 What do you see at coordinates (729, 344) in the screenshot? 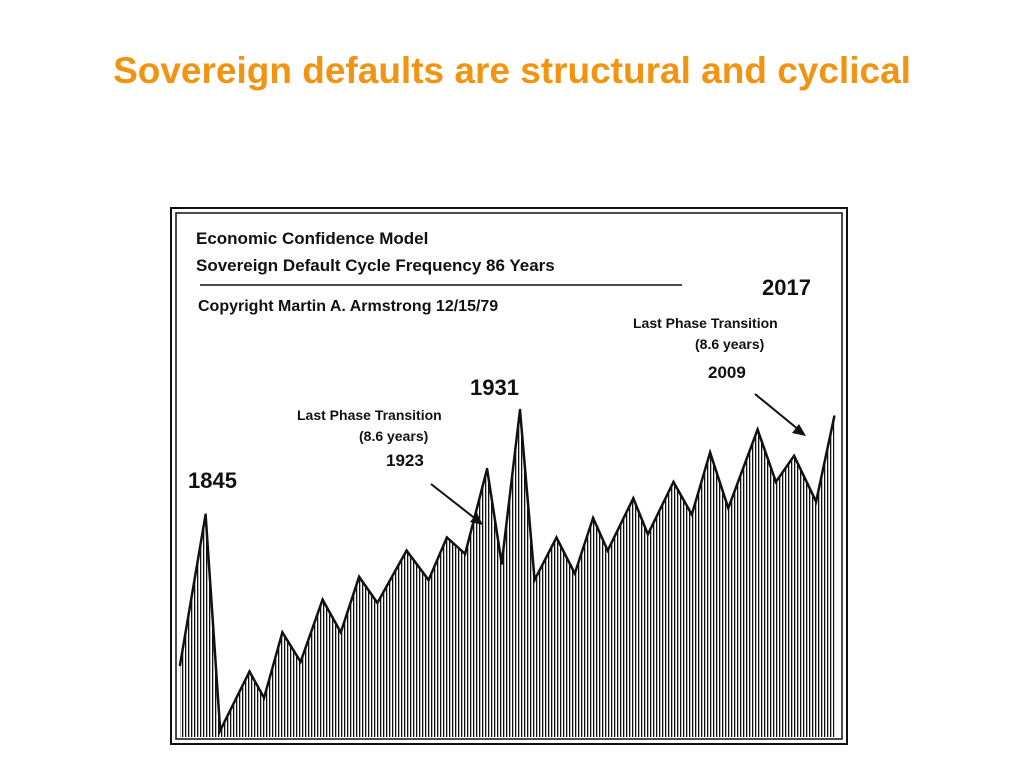
I see `phase-duration-label-2: (8.6 years)` at bounding box center [729, 344].